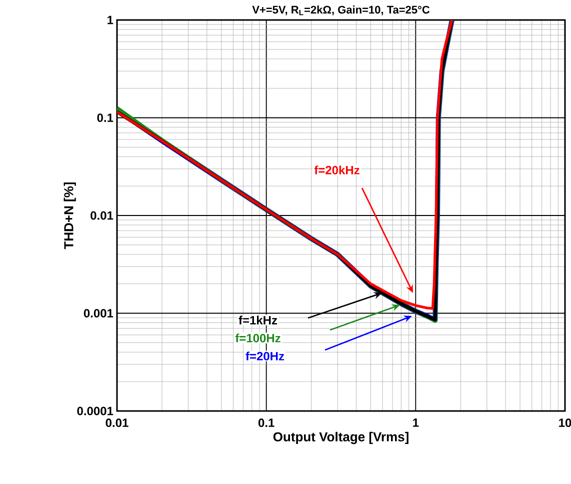 The image size is (571, 484). I want to click on text: f=100Hz, so click(257, 338).